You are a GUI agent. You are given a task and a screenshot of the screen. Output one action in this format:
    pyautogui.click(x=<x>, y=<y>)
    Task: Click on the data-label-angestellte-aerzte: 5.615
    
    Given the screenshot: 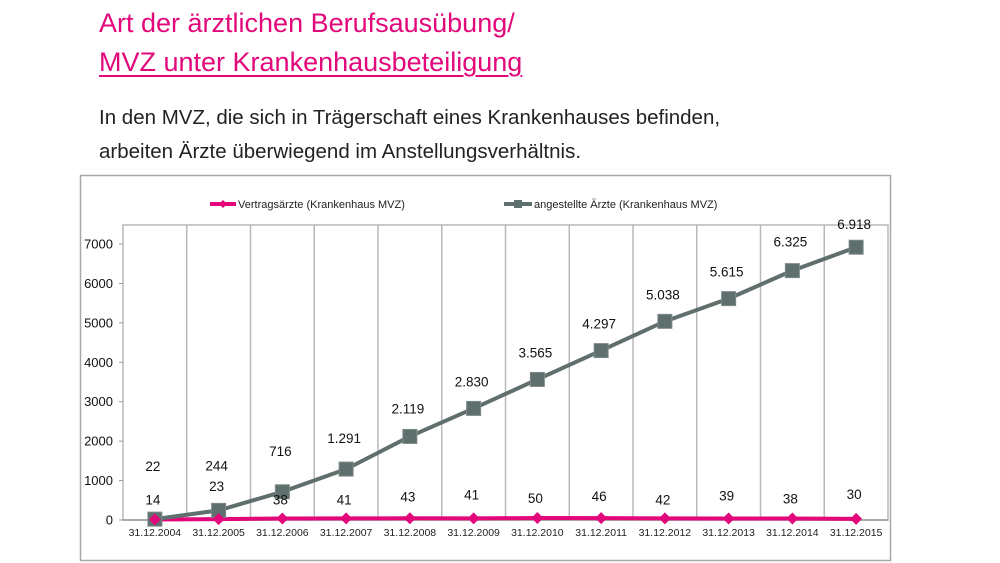 What is the action you would take?
    pyautogui.click(x=727, y=272)
    